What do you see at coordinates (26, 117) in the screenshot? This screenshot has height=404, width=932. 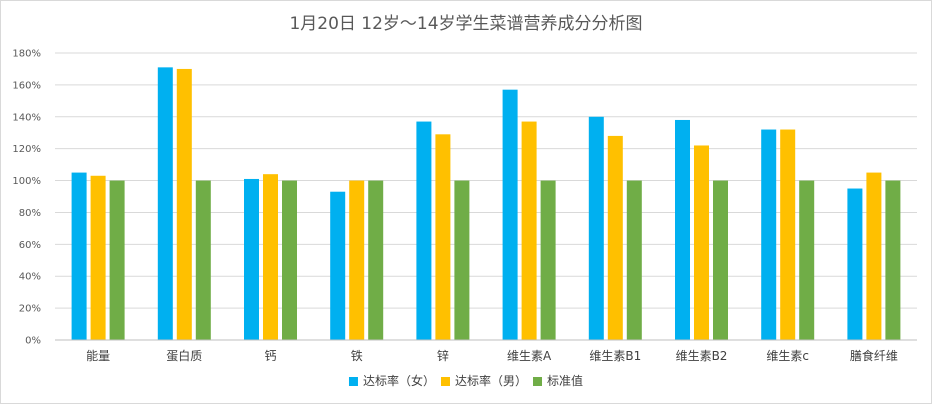 I see `y-tick-label: 140%` at bounding box center [26, 117].